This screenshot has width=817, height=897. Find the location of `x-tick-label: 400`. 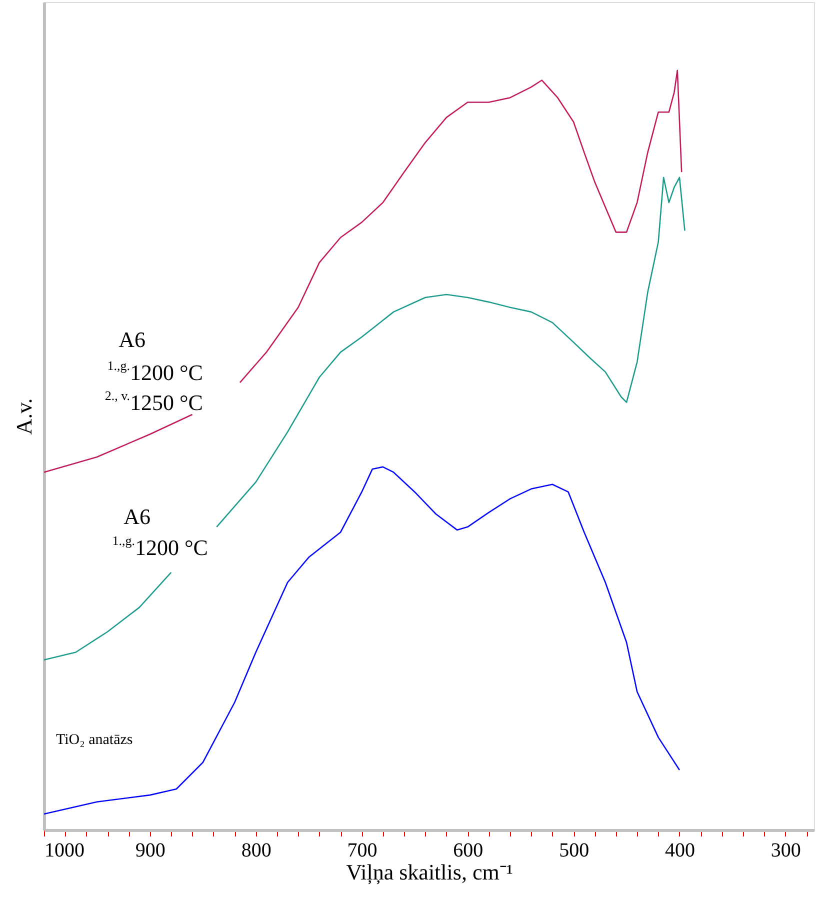

x-tick-label: 400 is located at coordinates (679, 851).